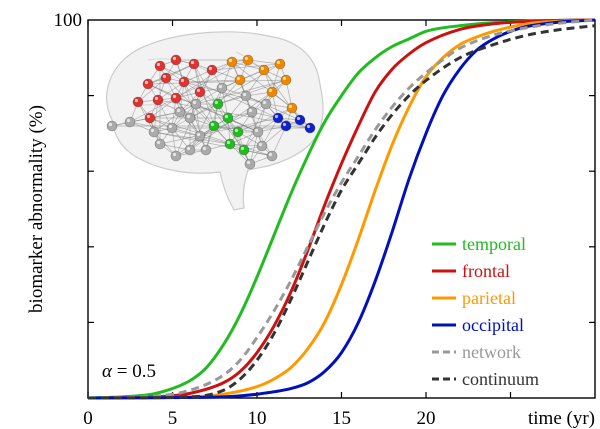 The height and width of the screenshot is (429, 600). What do you see at coordinates (107, 371) in the screenshot?
I see `alpha-symbol: α` at bounding box center [107, 371].